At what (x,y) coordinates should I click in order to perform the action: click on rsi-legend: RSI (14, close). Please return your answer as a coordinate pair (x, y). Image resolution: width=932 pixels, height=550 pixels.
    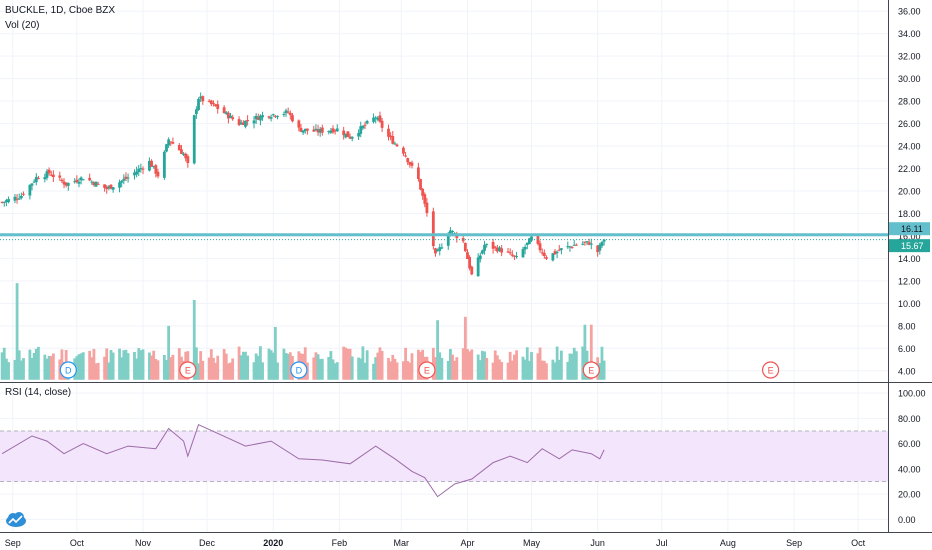
    Looking at the image, I should click on (38, 392).